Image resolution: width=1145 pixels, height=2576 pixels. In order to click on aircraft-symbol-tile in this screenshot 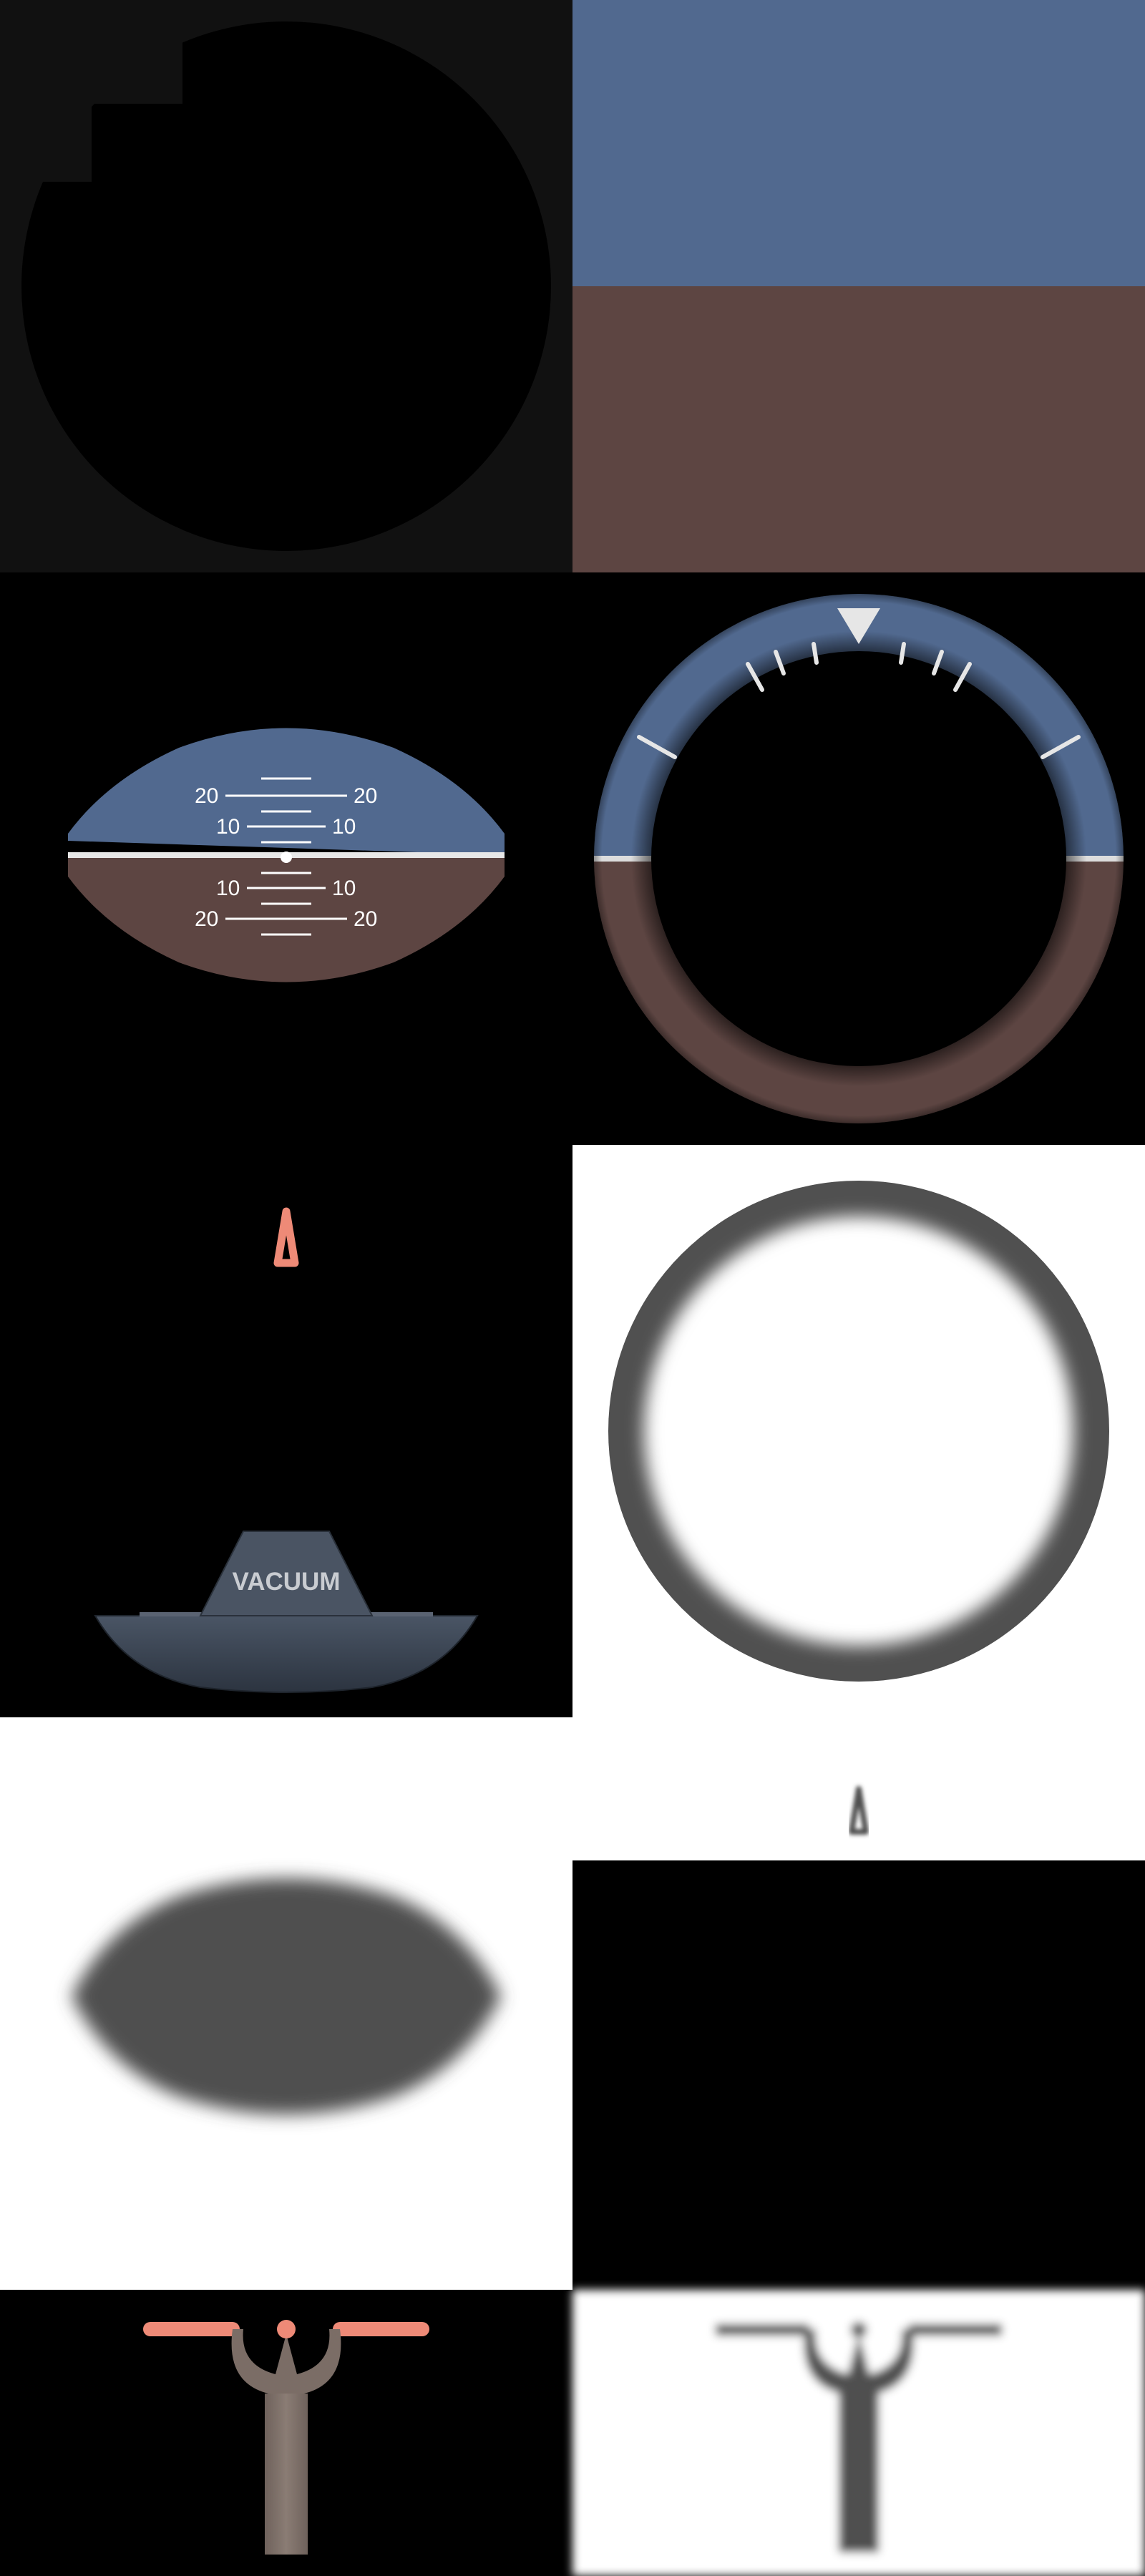, I will do `click(286, 2433)`.